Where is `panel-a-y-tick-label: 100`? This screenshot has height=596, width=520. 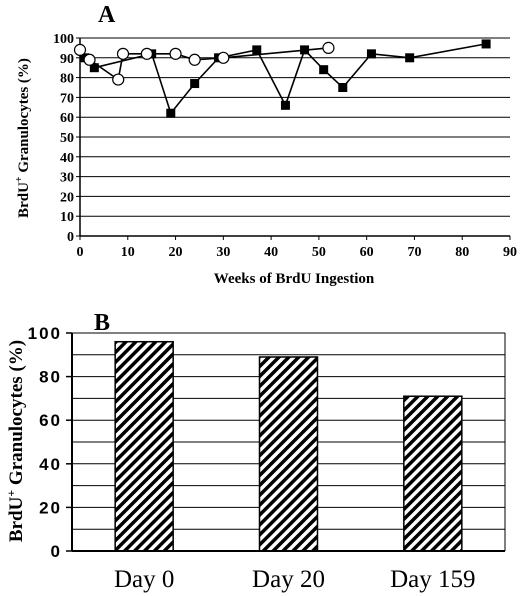 panel-a-y-tick-label: 100 is located at coordinates (63, 39).